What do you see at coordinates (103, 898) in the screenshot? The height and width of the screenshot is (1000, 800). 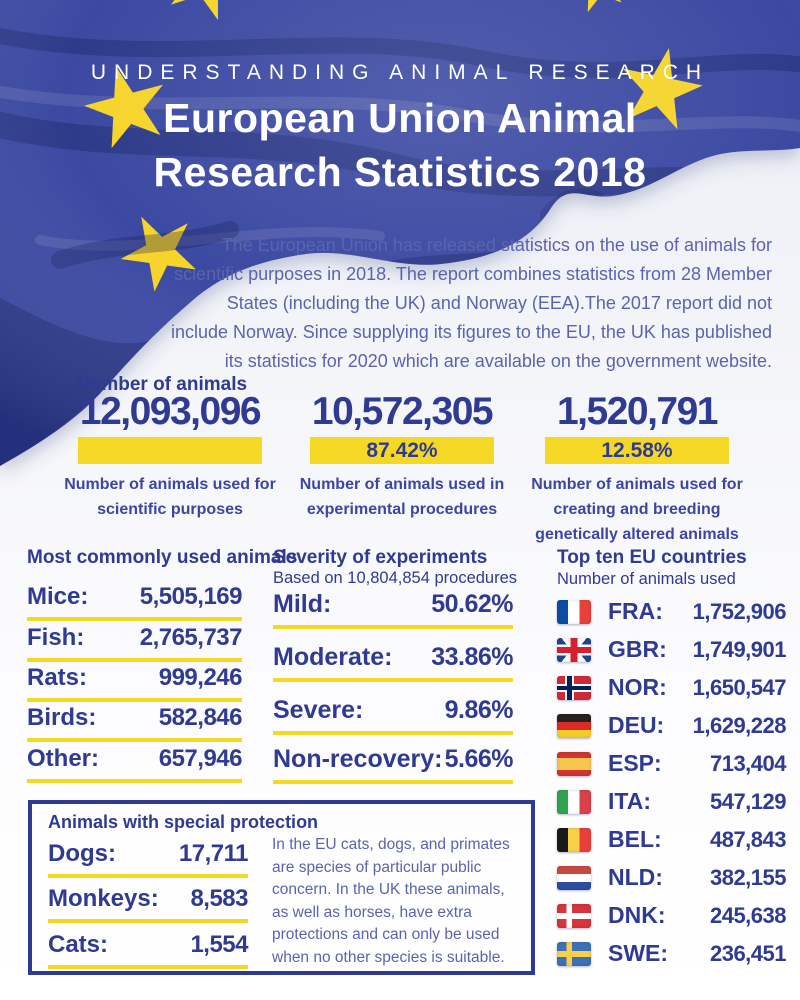 I see `protection-label: Monkeys:` at bounding box center [103, 898].